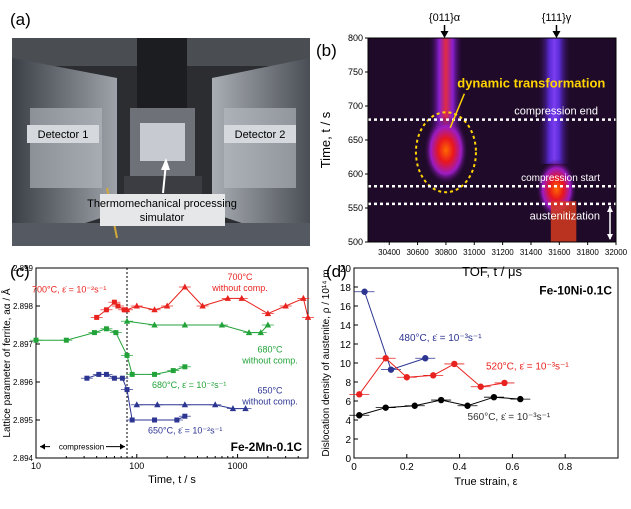  What do you see at coordinates (348, 440) in the screenshot?
I see `y-tick-label: 2` at bounding box center [348, 440].